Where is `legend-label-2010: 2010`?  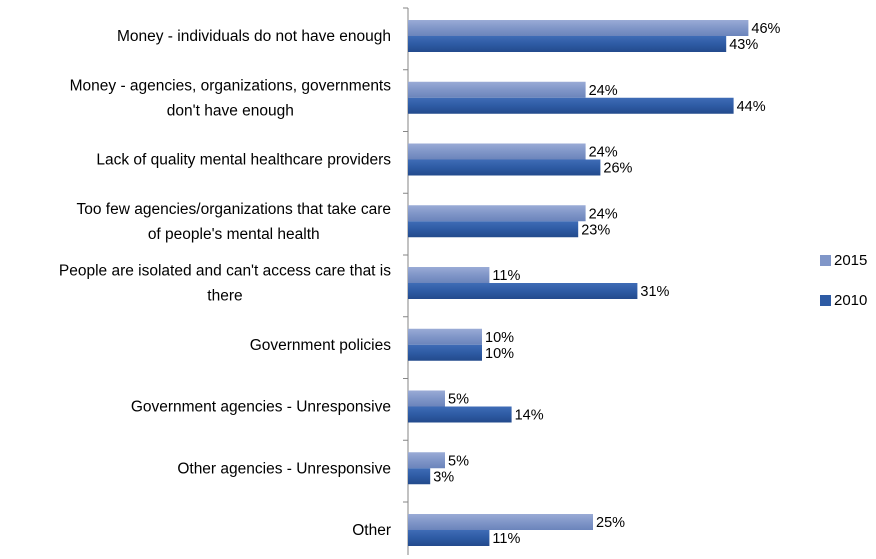
legend-label-2010: 2010 is located at coordinates (850, 300).